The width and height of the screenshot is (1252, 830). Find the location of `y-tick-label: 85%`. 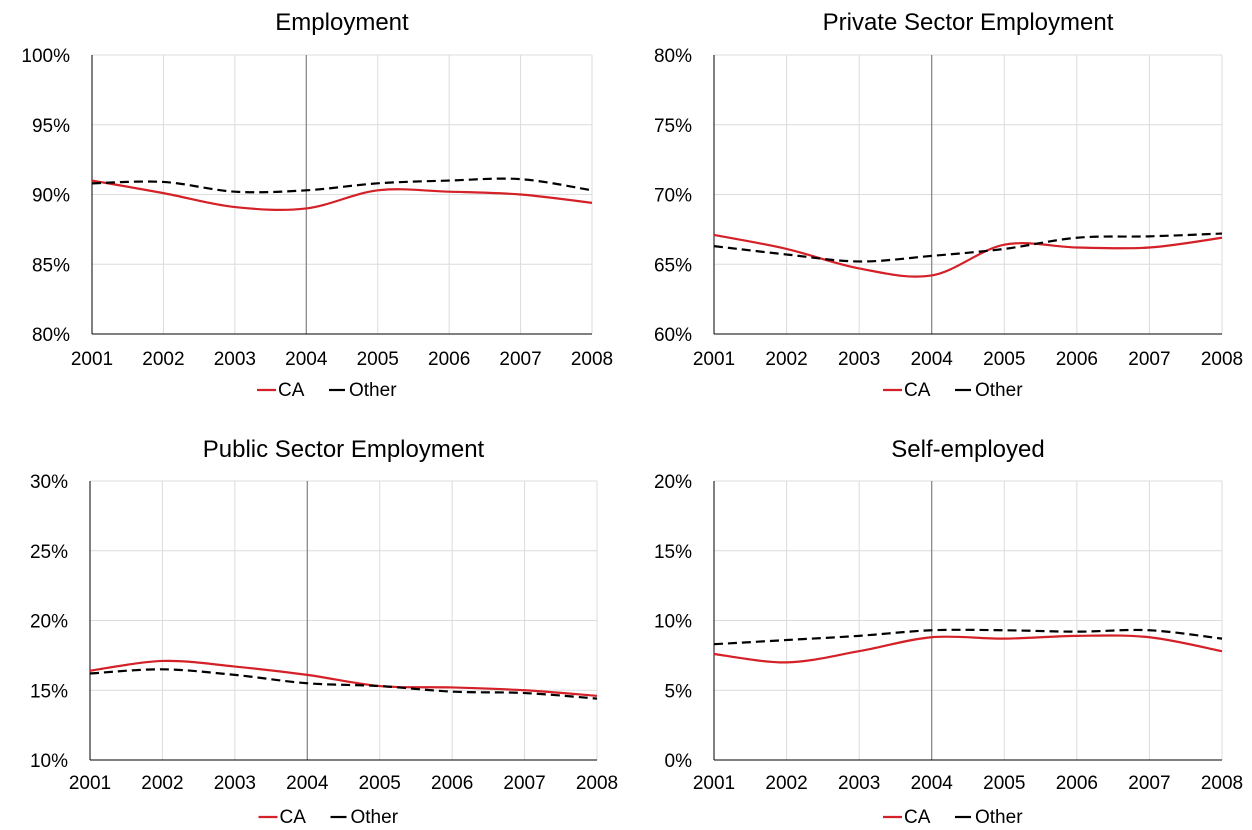

y-tick-label: 85% is located at coordinates (51, 265).